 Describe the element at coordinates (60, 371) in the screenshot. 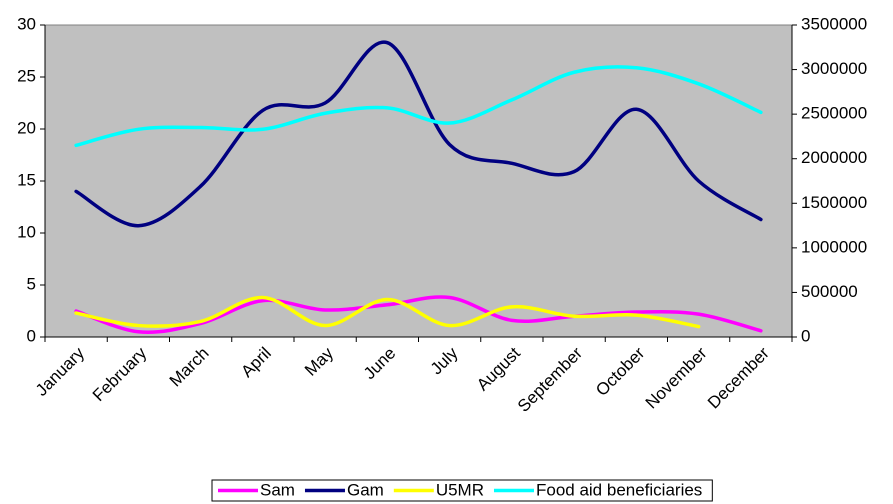

I see `x-tick-label: January` at that location.